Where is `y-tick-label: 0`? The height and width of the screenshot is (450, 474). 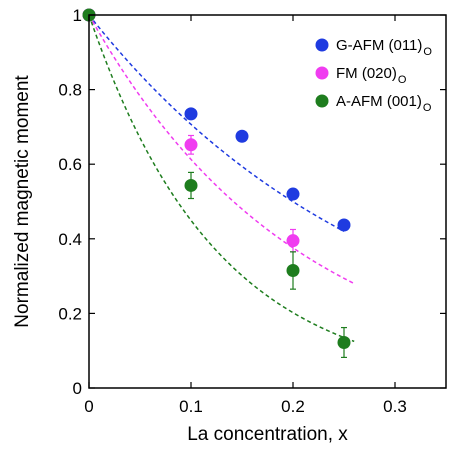 y-tick-label: 0 is located at coordinates (77, 388).